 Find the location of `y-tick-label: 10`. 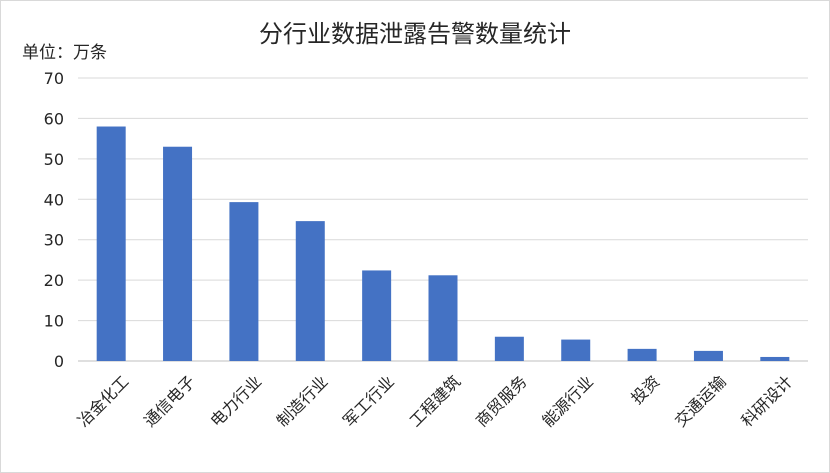

y-tick-label: 10 is located at coordinates (54, 321).